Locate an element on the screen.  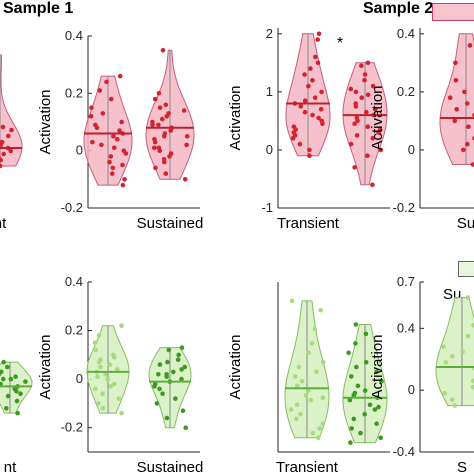
y-tick-label: 0 is located at coordinates (79, 150).